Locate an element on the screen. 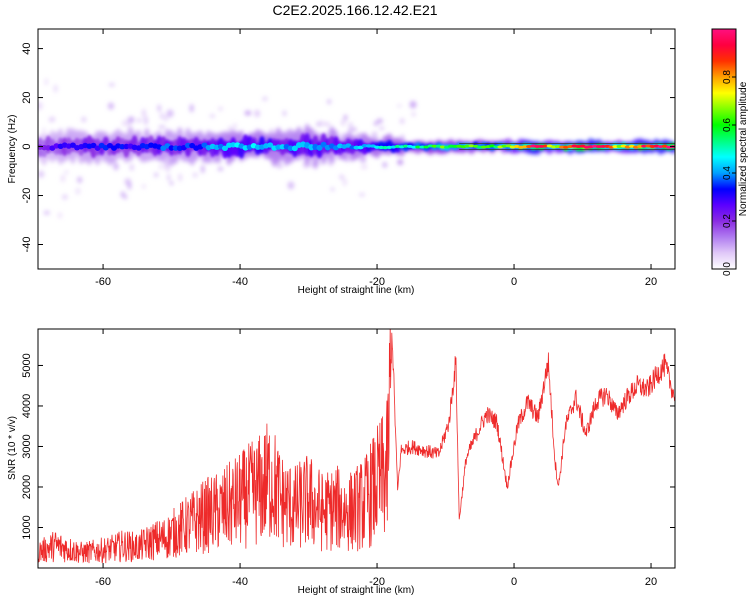 The height and width of the screenshot is (605, 750). colorbar-tick-label: 0.6 is located at coordinates (727, 125).